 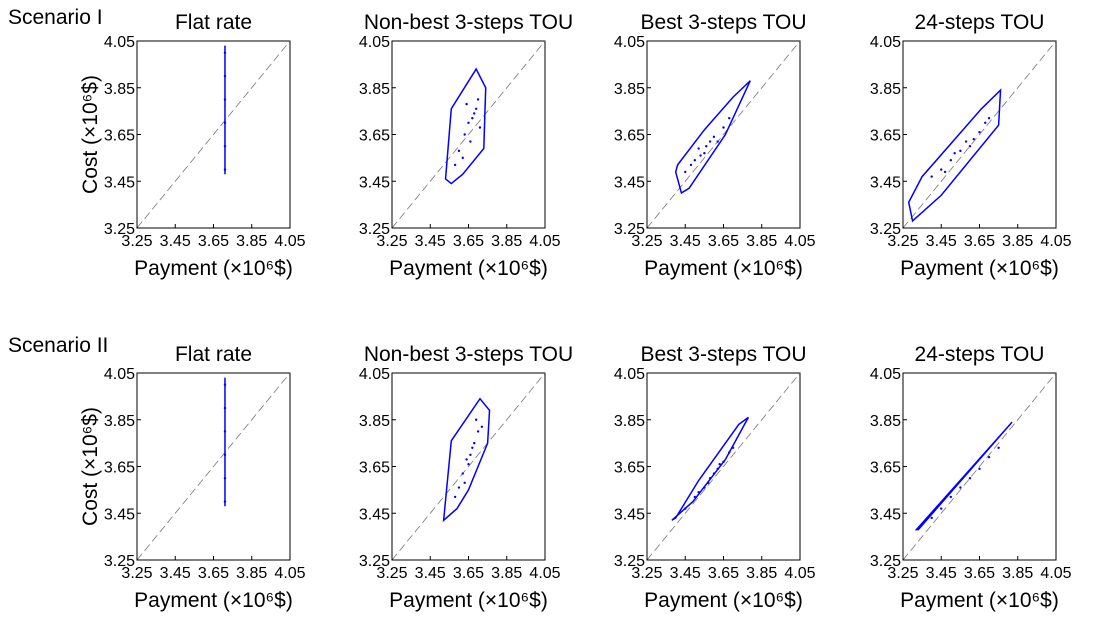 I want to click on subplot-title: Non-best 3-steps TOU, so click(x=468, y=354).